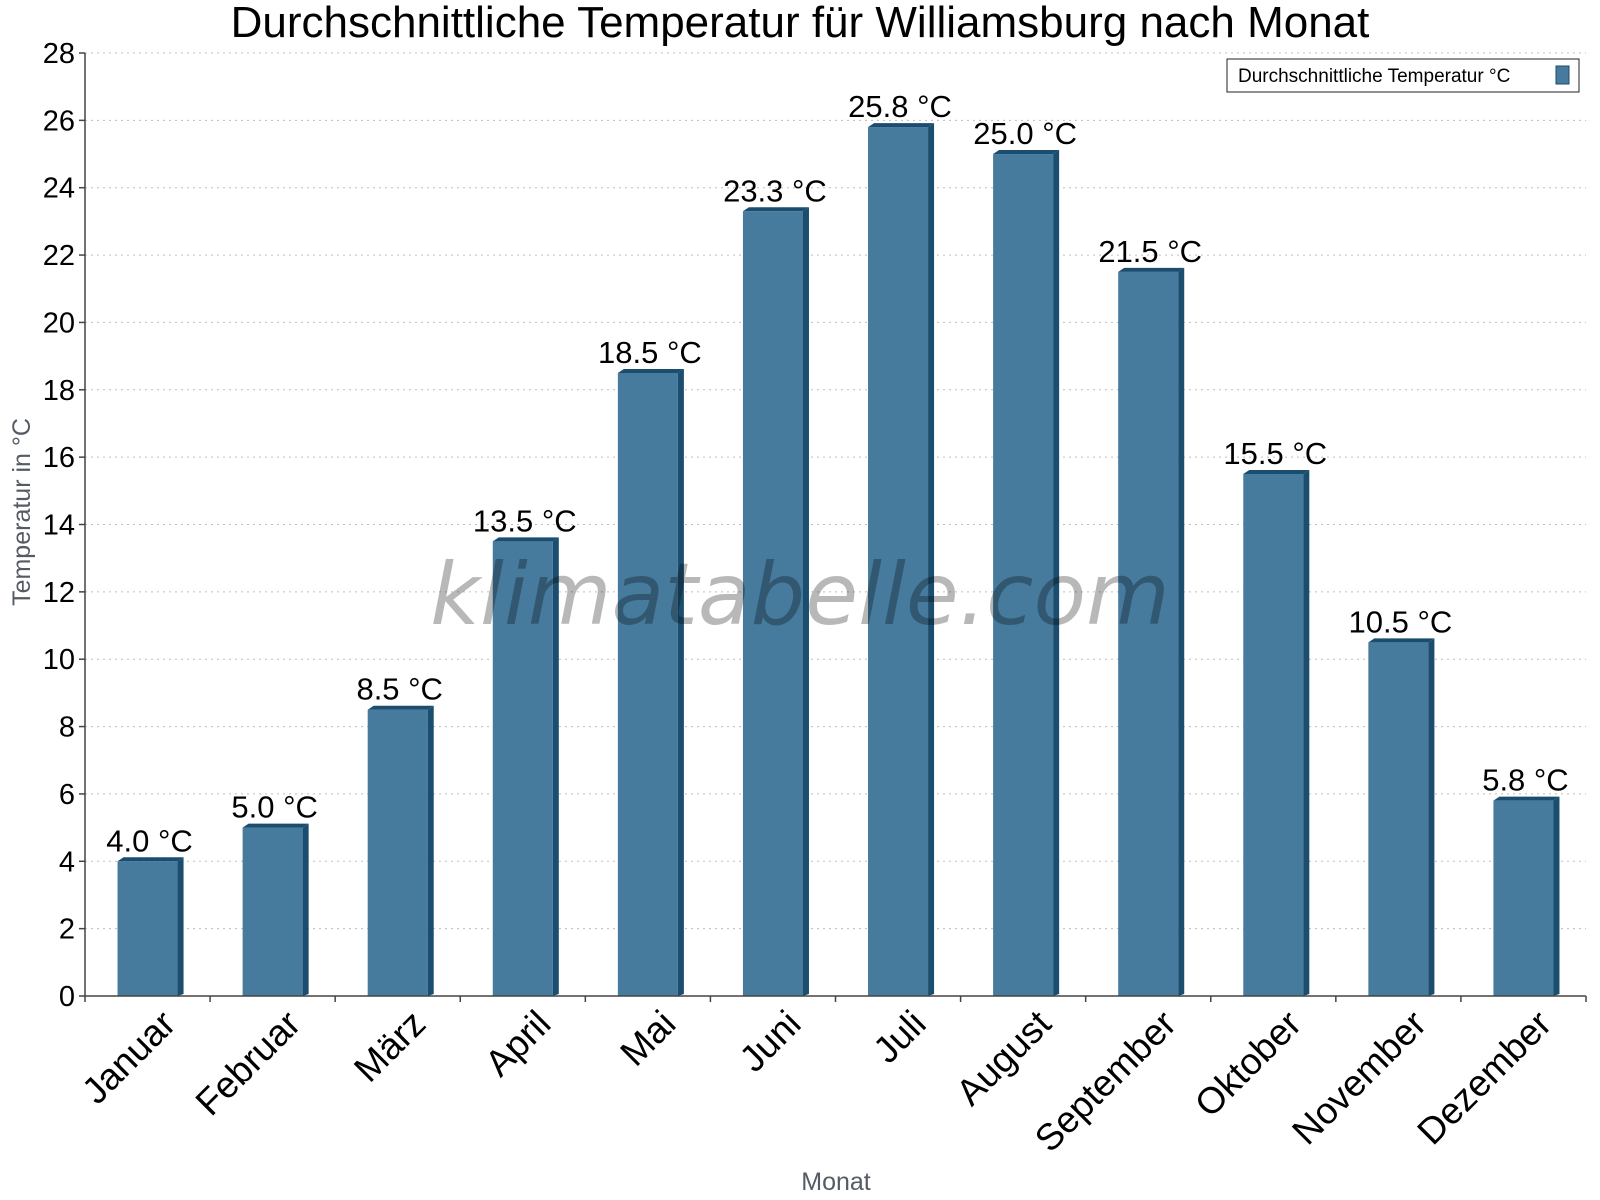 The height and width of the screenshot is (1200, 1600). Describe the element at coordinates (149, 840) in the screenshot. I see `value-label: 4.0 °C` at that location.